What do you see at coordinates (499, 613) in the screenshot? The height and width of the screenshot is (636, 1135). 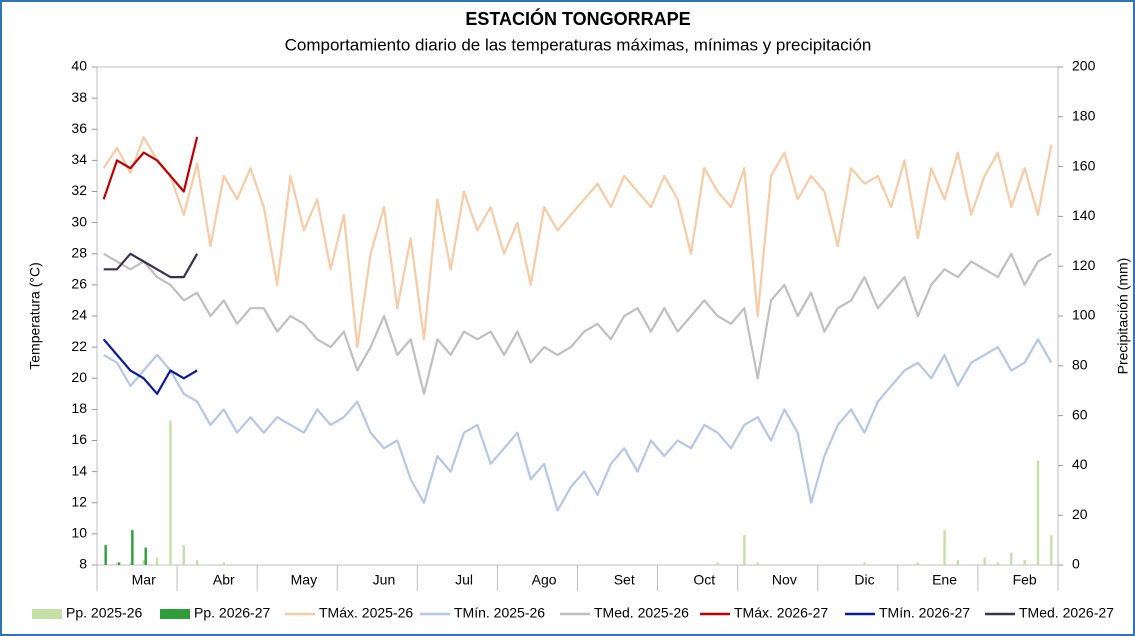 I see `legend-label: TMín. 2025-26` at bounding box center [499, 613].